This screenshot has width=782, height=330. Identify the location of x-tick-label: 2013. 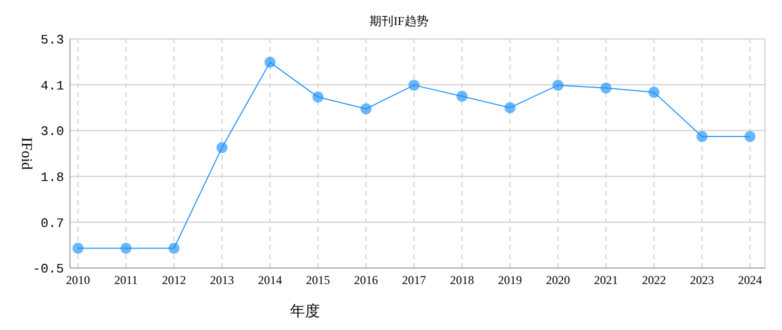
(222, 280).